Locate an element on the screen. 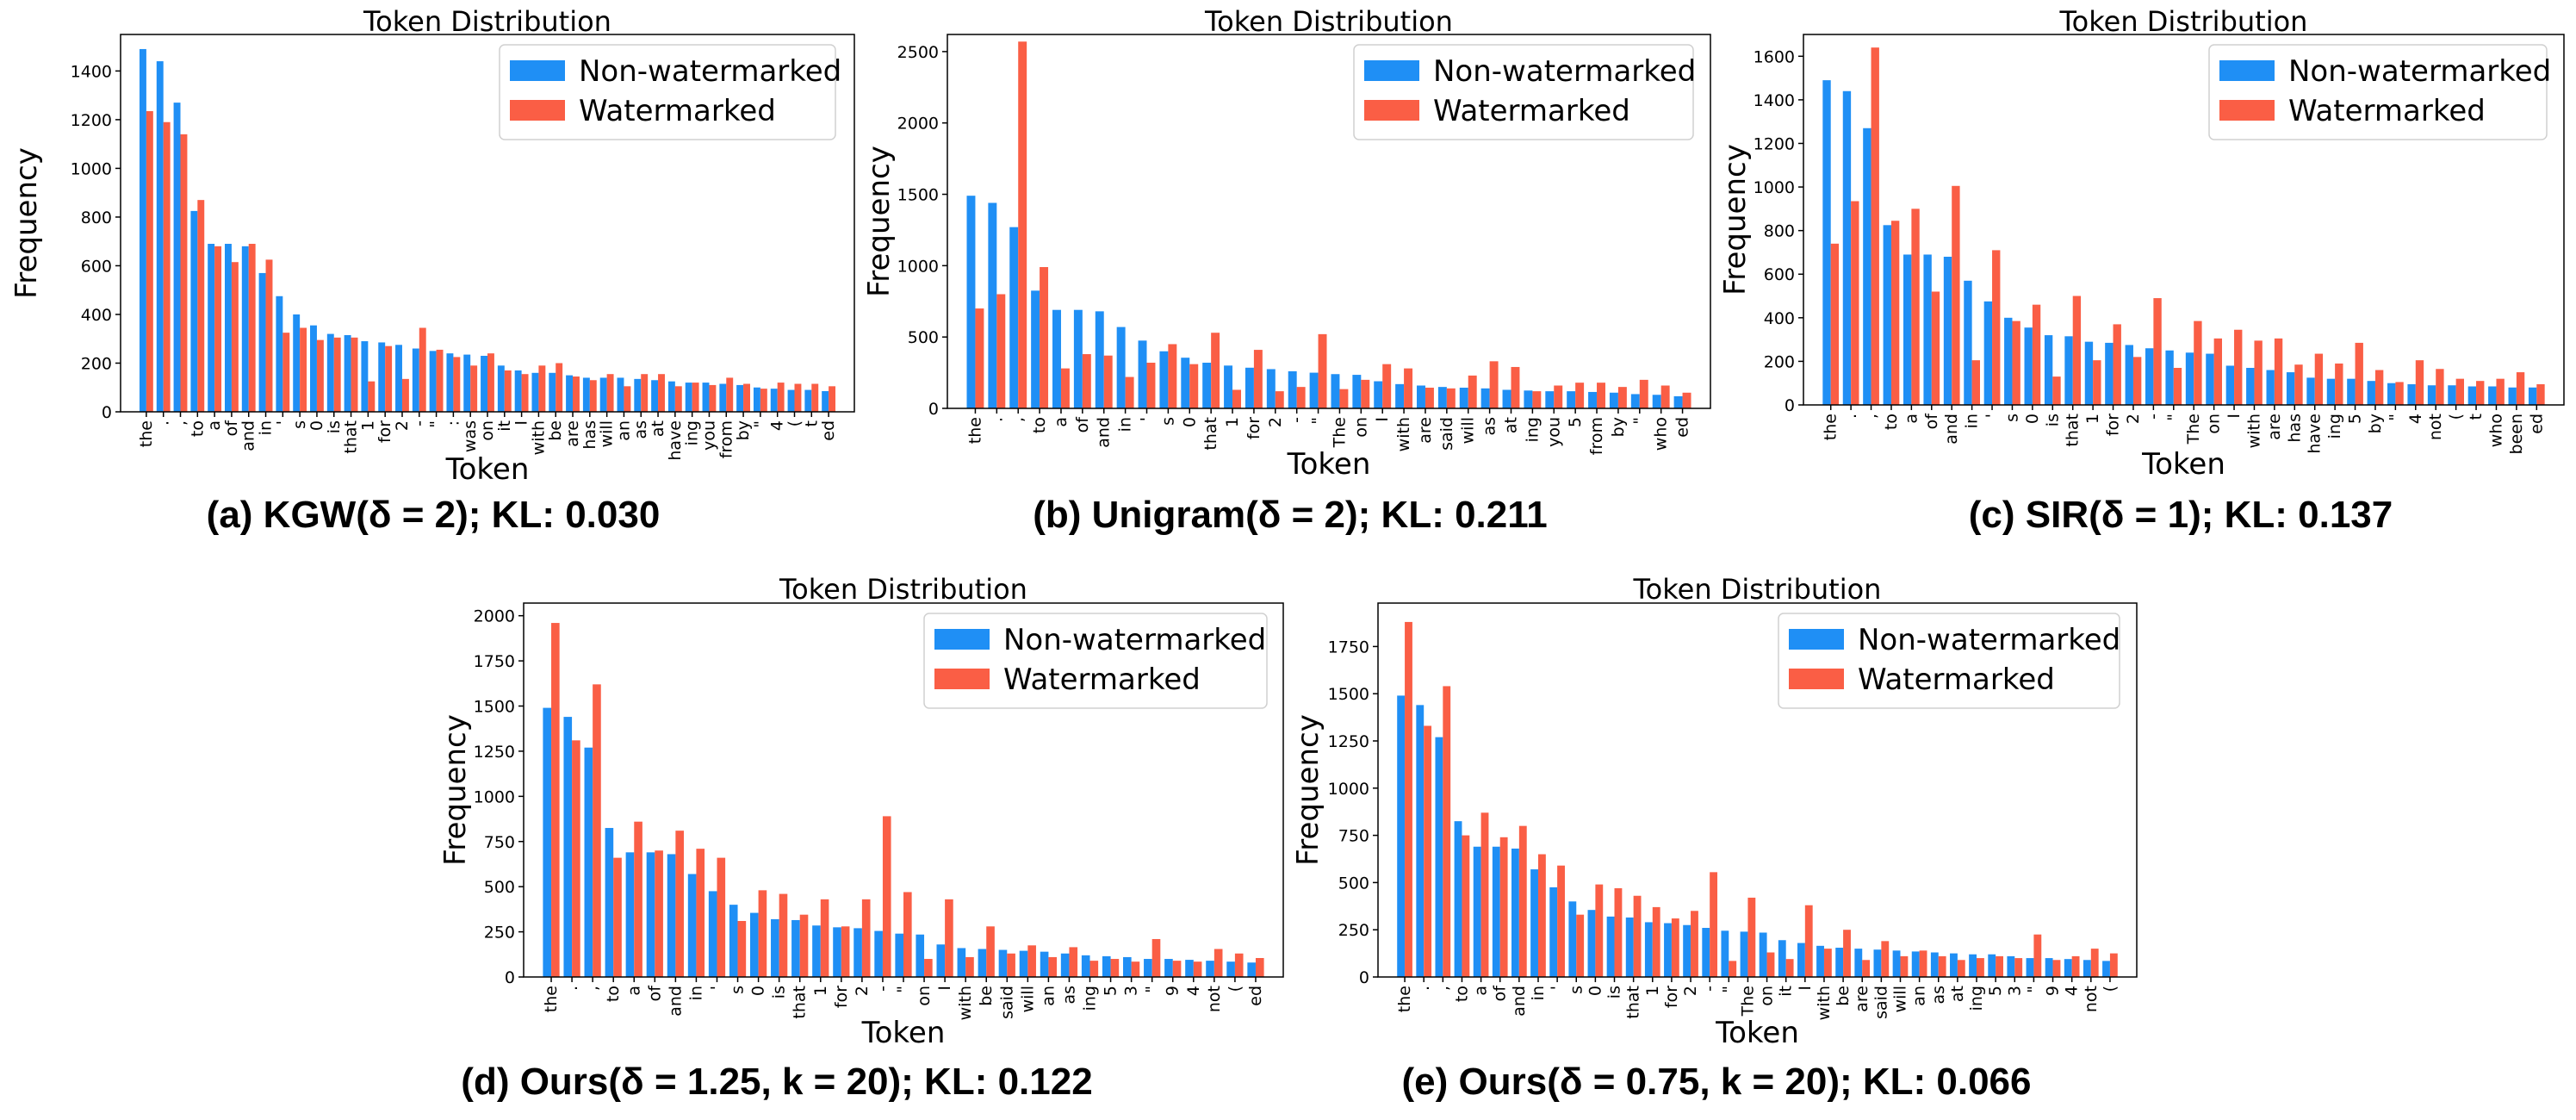  x-tick-label: 9 is located at coordinates (2053, 991).